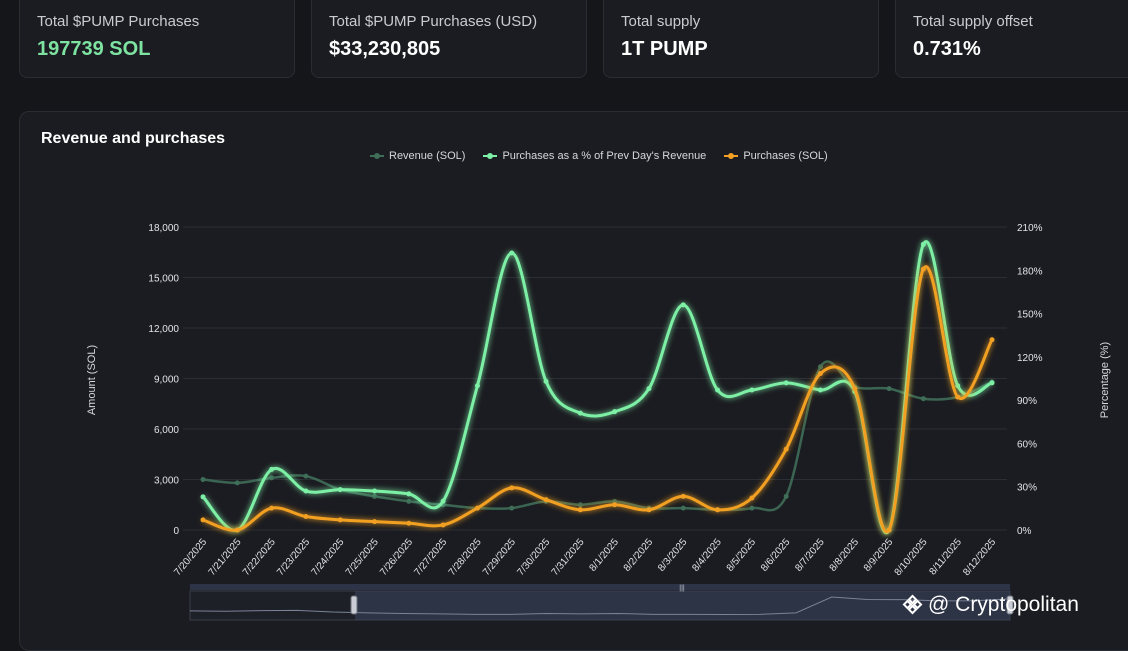 This screenshot has height=651, width=1128. Describe the element at coordinates (427, 156) in the screenshot. I see `legend-label: Revenue (SOL)` at that location.